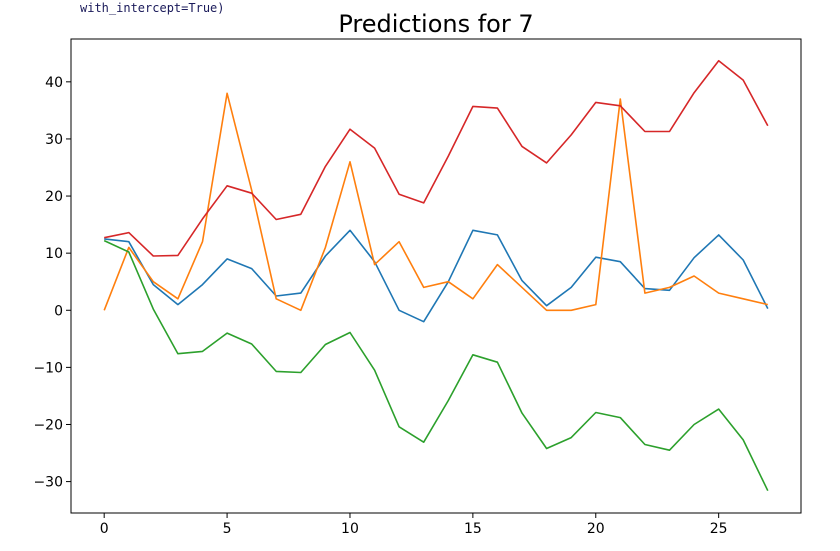 Image resolution: width=840 pixels, height=551 pixels. Describe the element at coordinates (54, 254) in the screenshot. I see `y-tick-label: 10` at that location.